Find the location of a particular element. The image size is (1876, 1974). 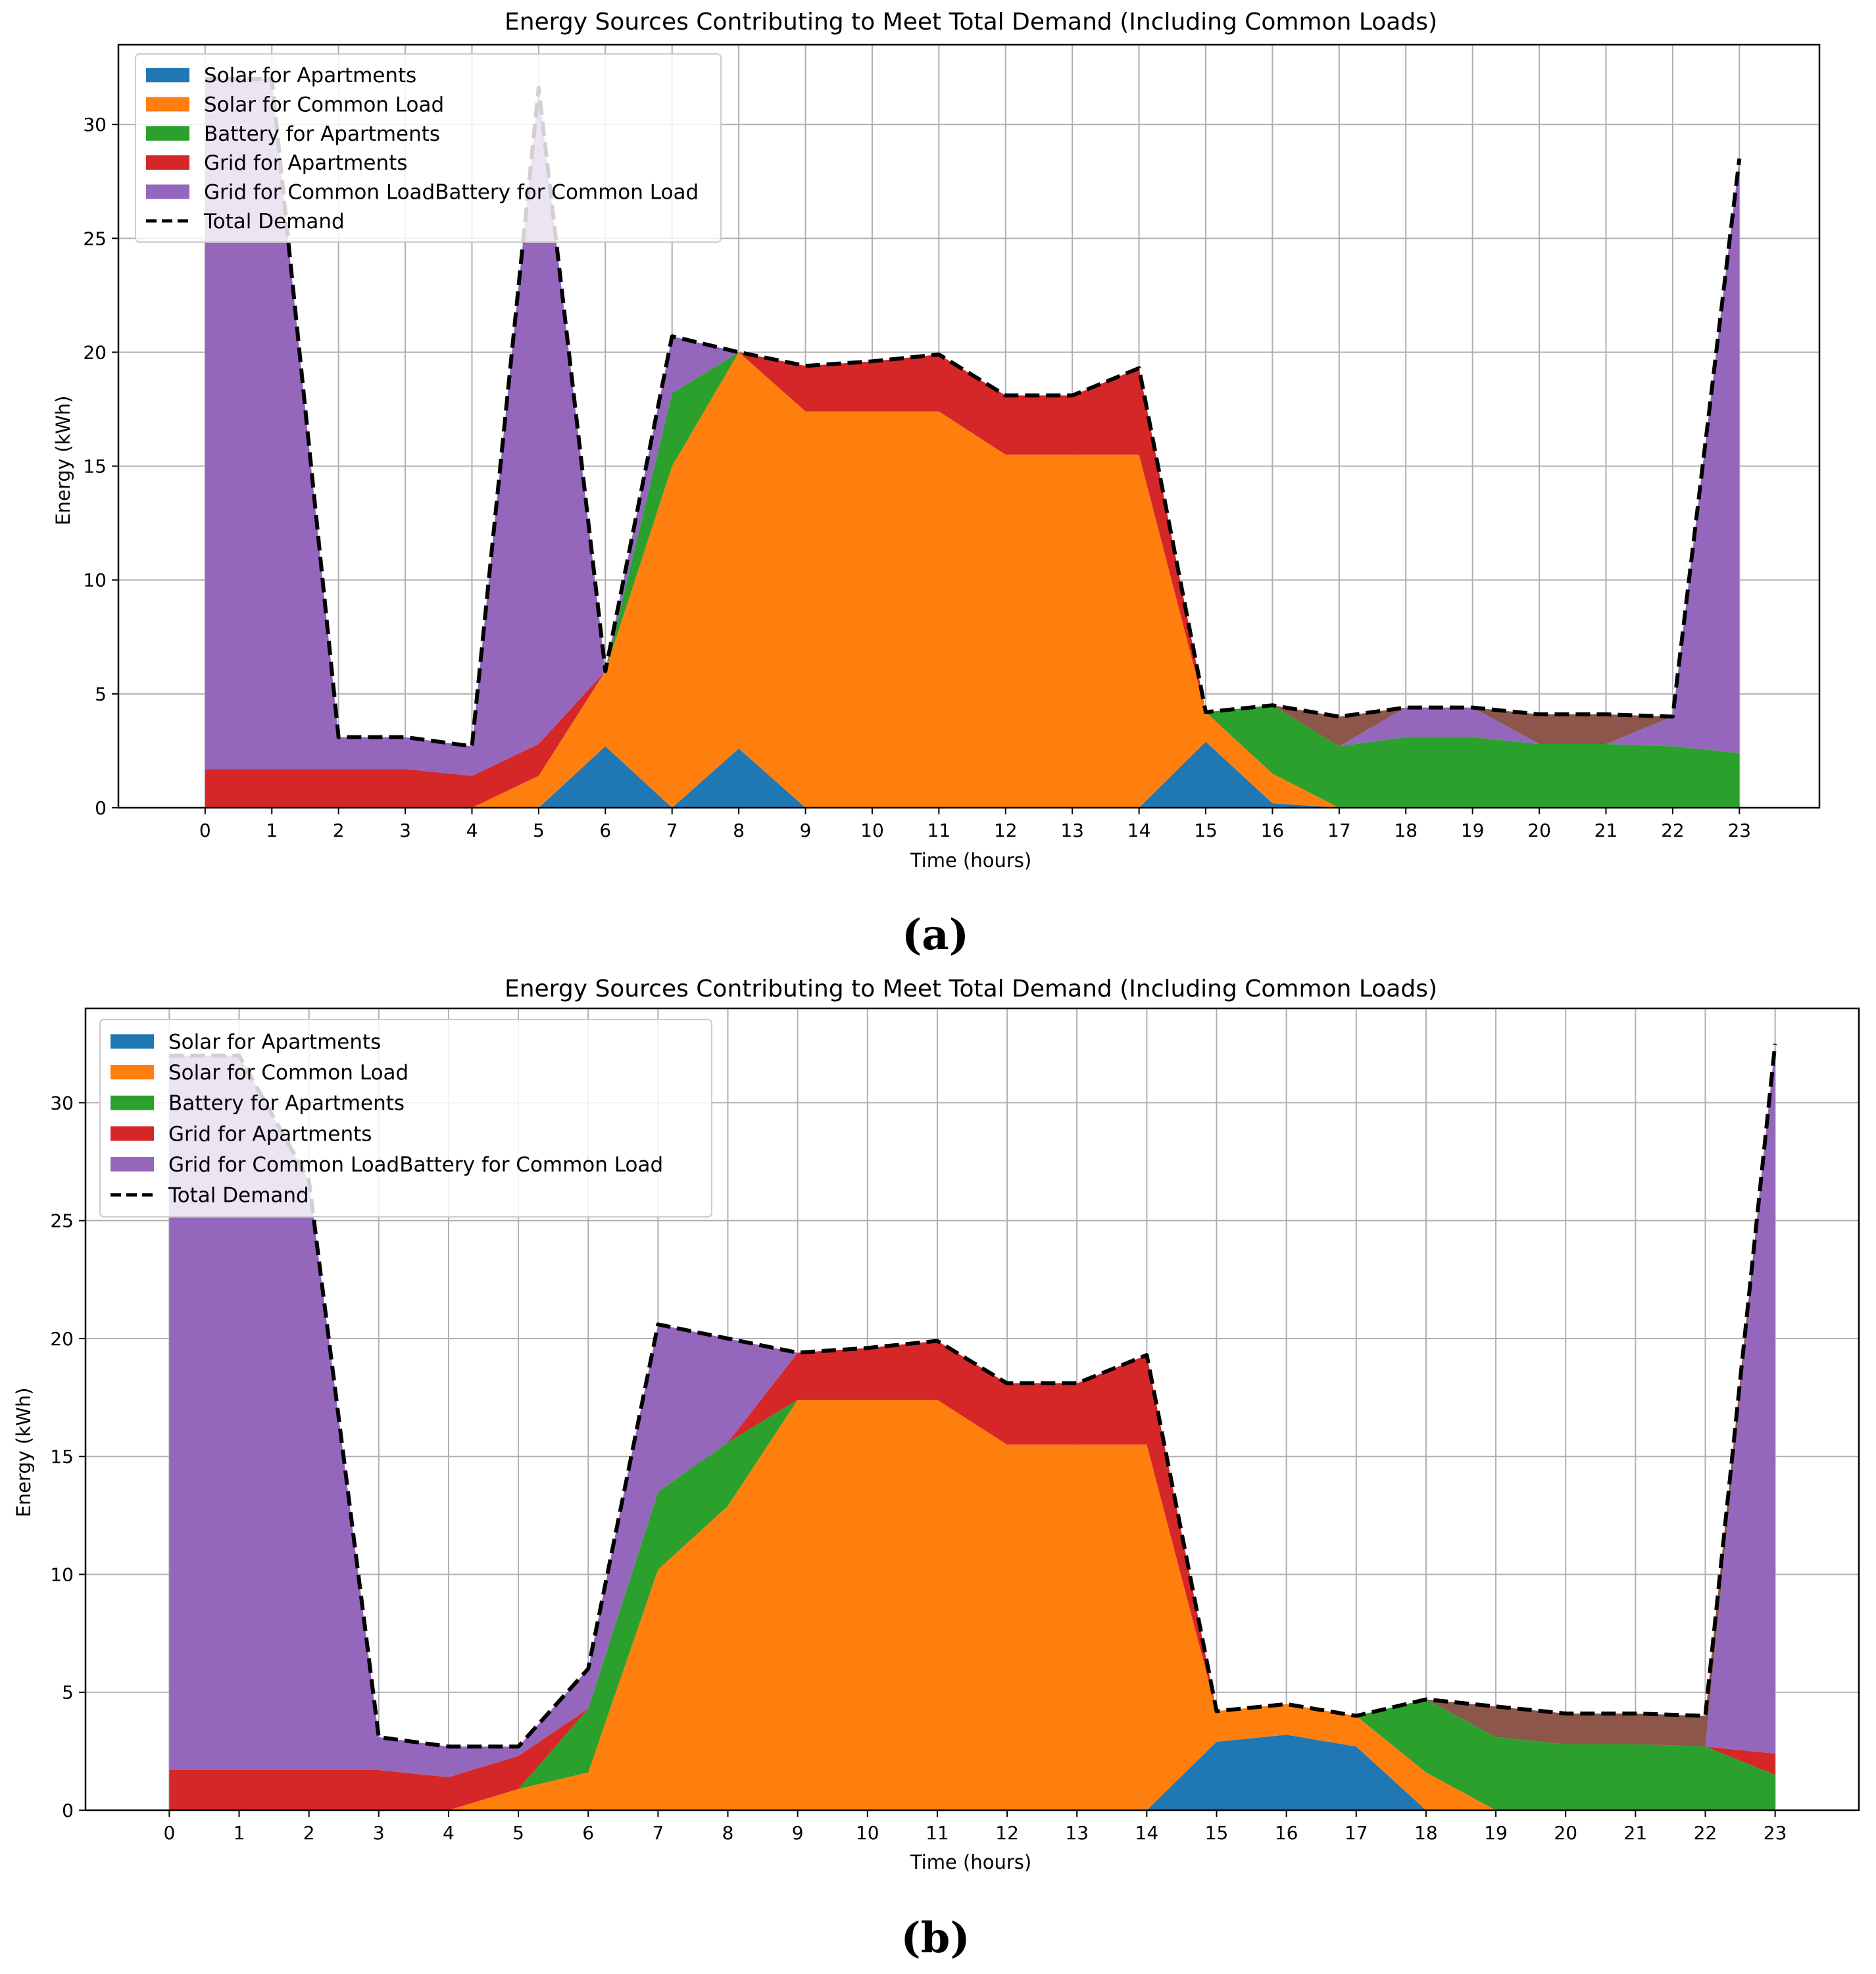

area-solar-for-apartments-a is located at coordinates (973, 774).